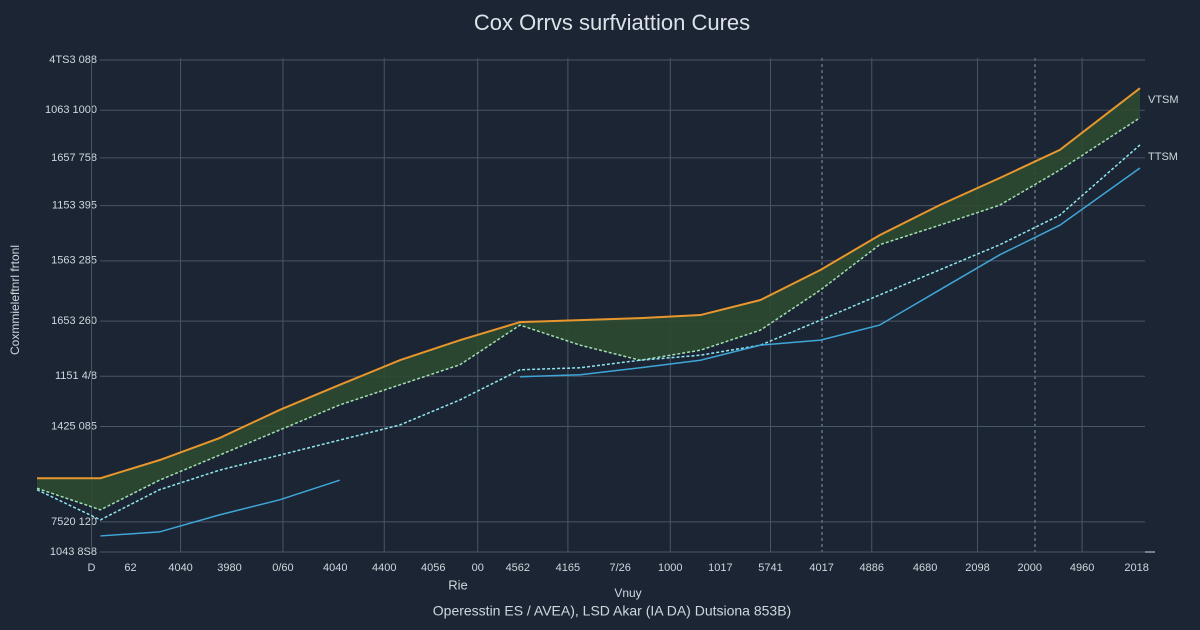 This screenshot has height=630, width=1200. Describe the element at coordinates (872, 568) in the screenshot. I see `x-tick-label: 4886` at that location.